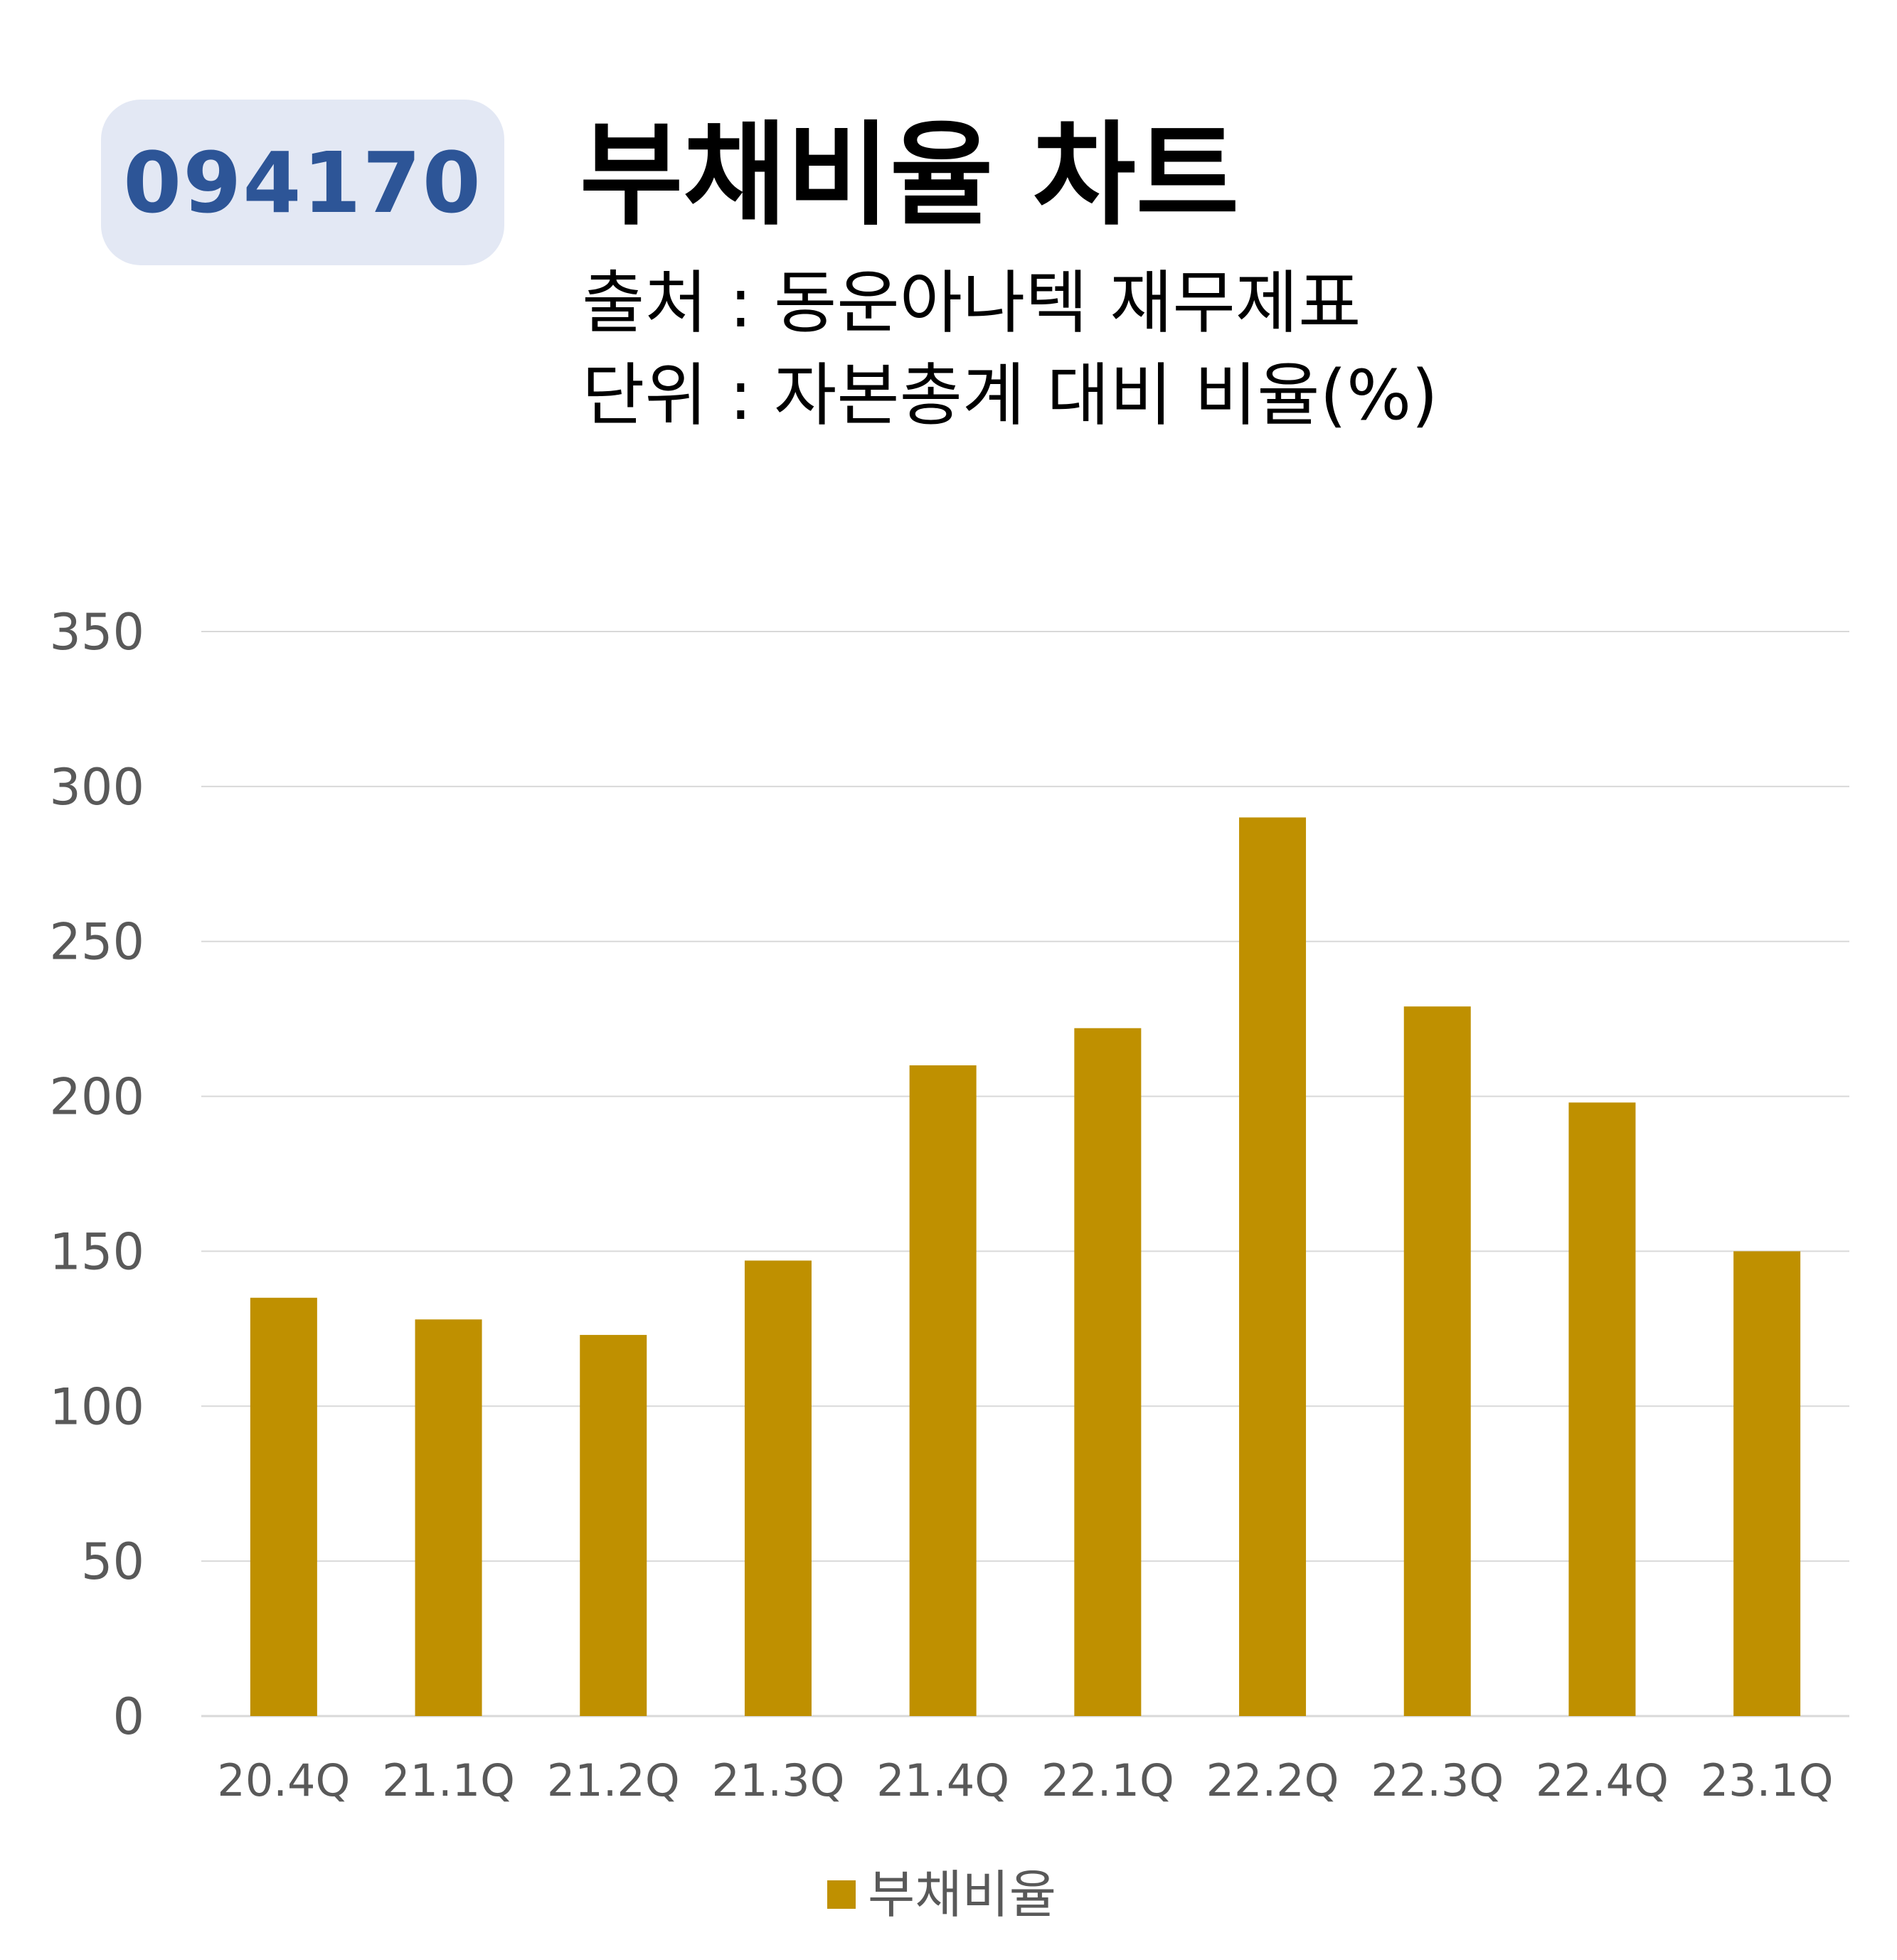 This screenshot has height=1960, width=1897. I want to click on bar-22.4Q, so click(1602, 1409).